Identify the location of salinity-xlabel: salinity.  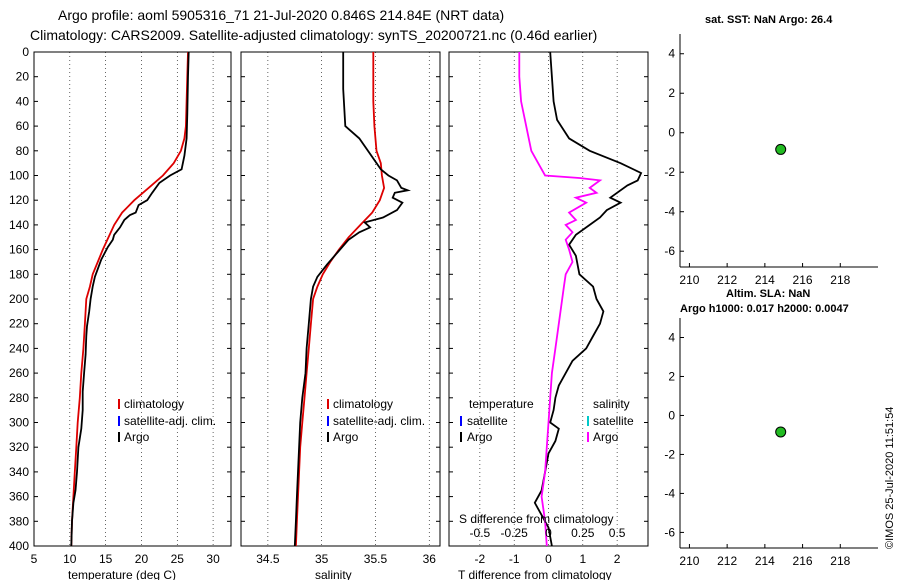
(333, 574).